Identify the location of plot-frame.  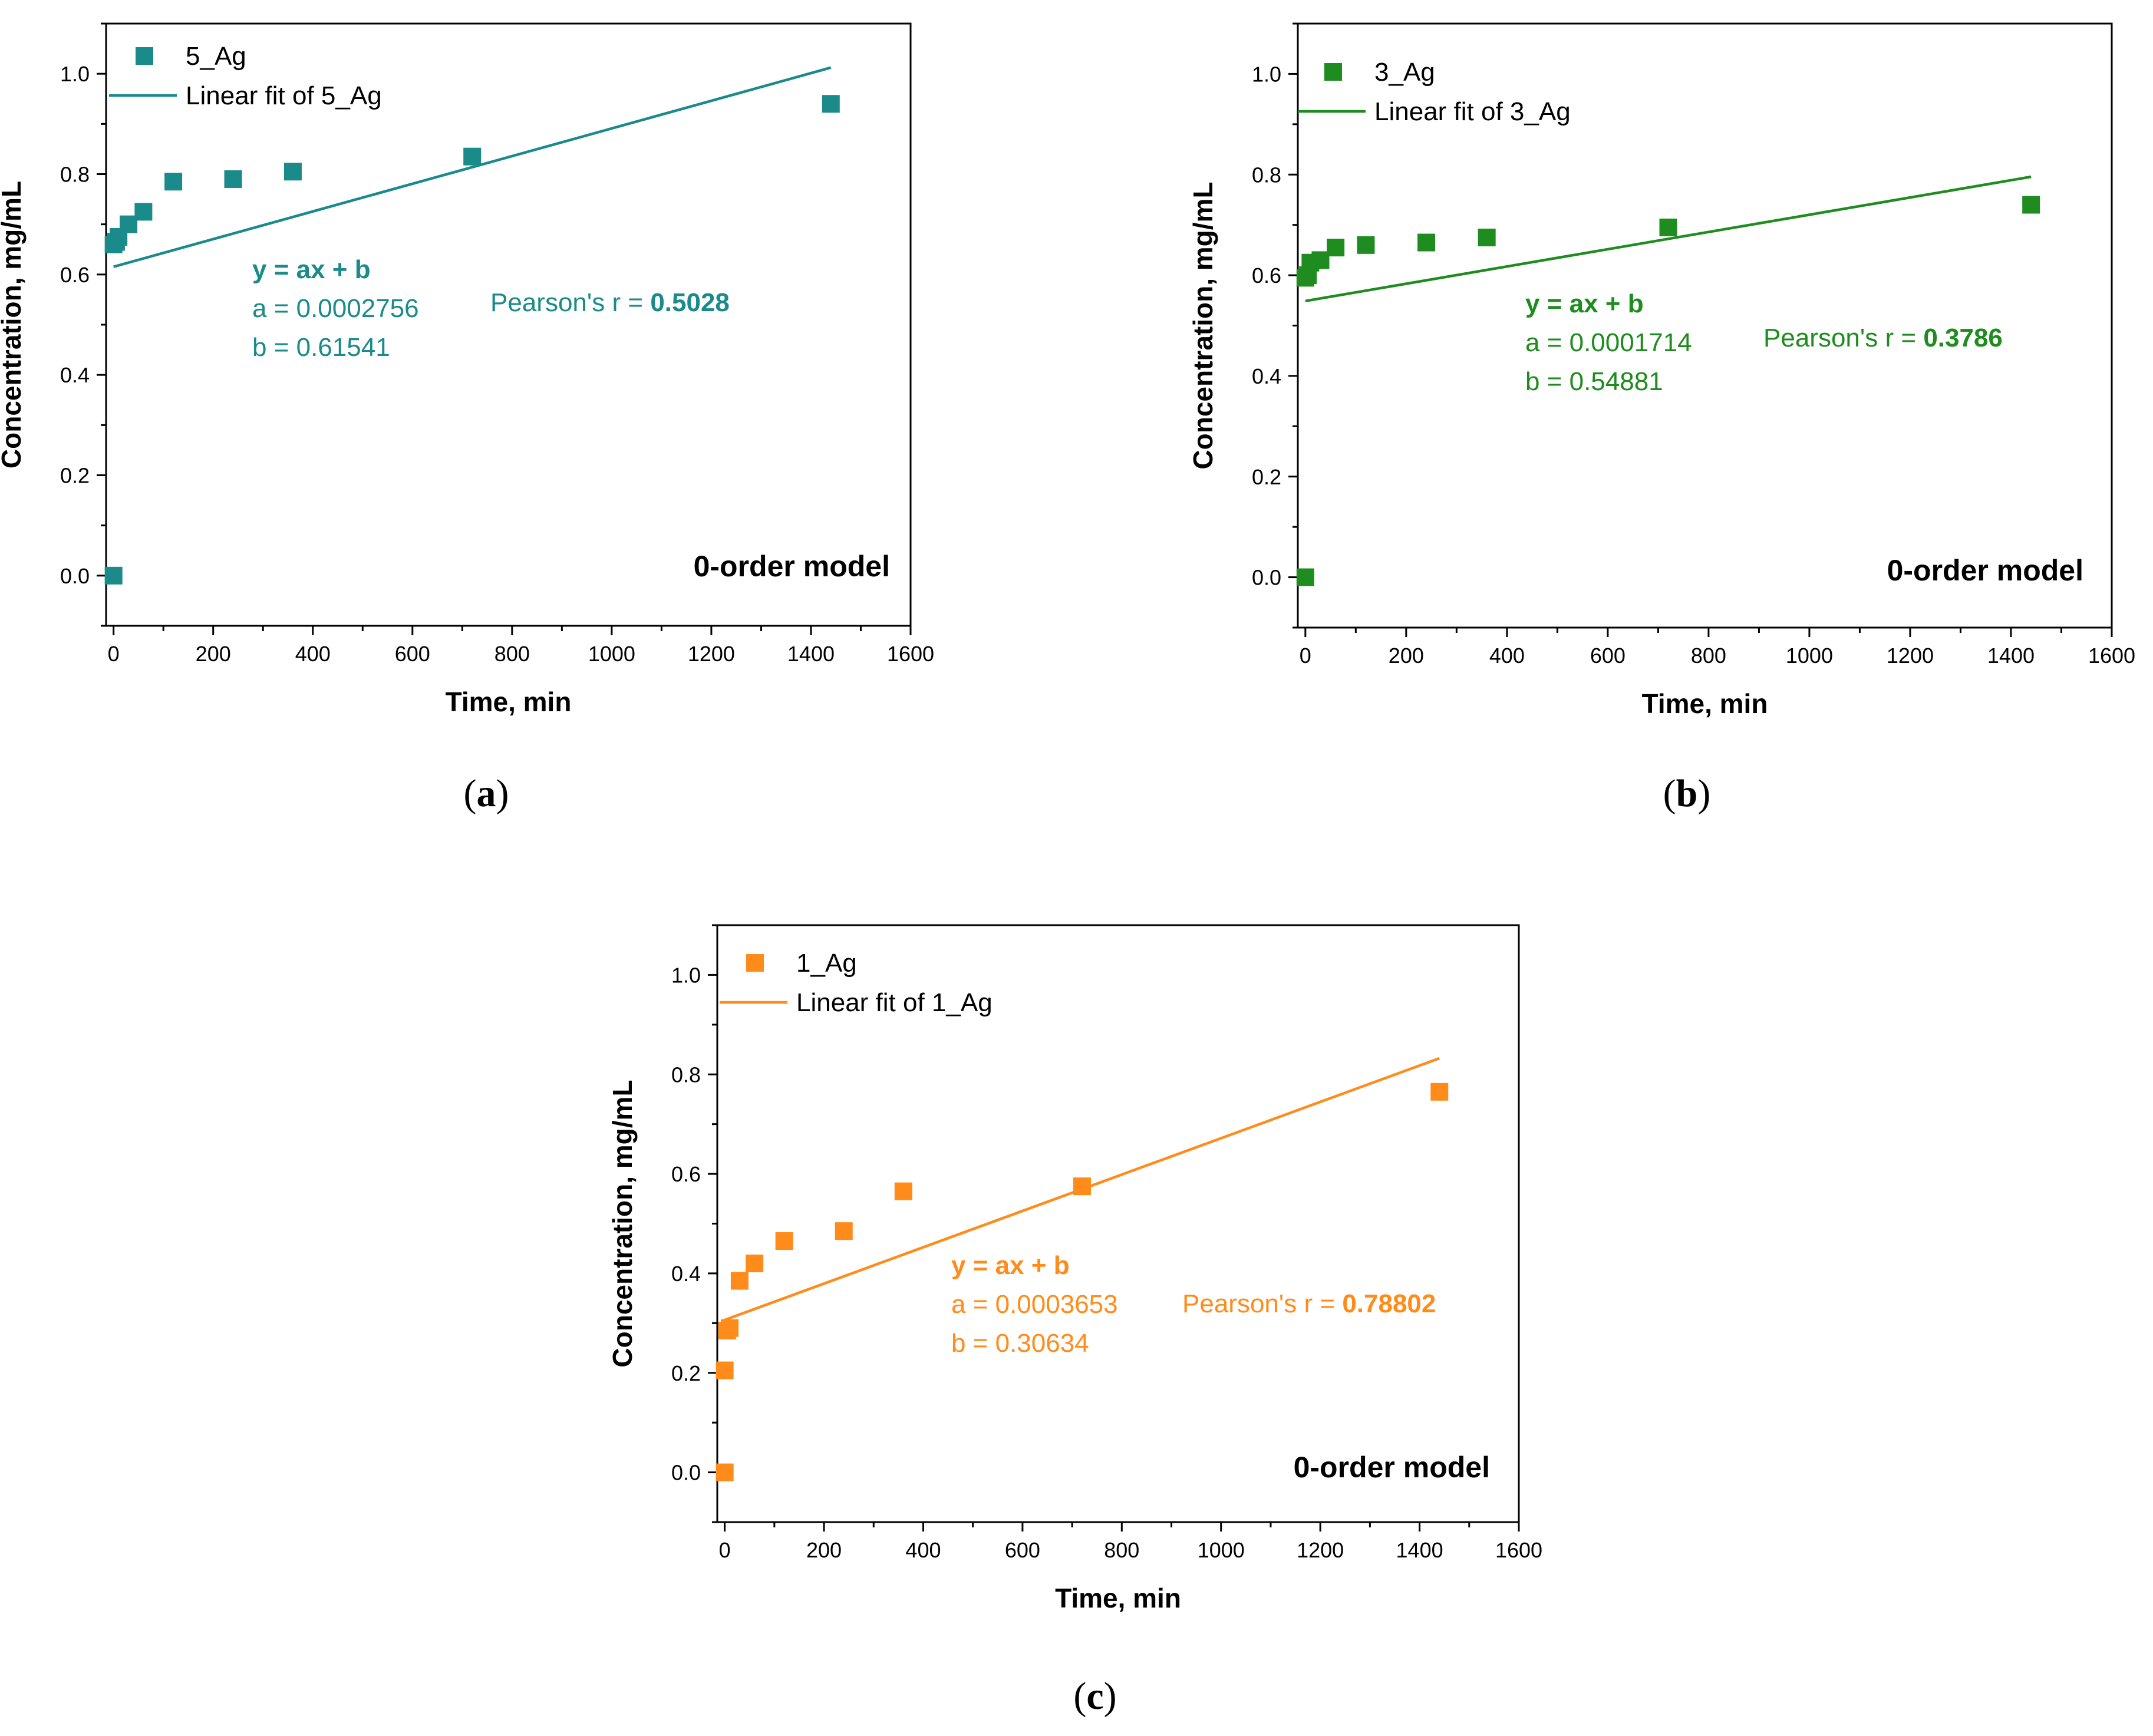
(508, 324).